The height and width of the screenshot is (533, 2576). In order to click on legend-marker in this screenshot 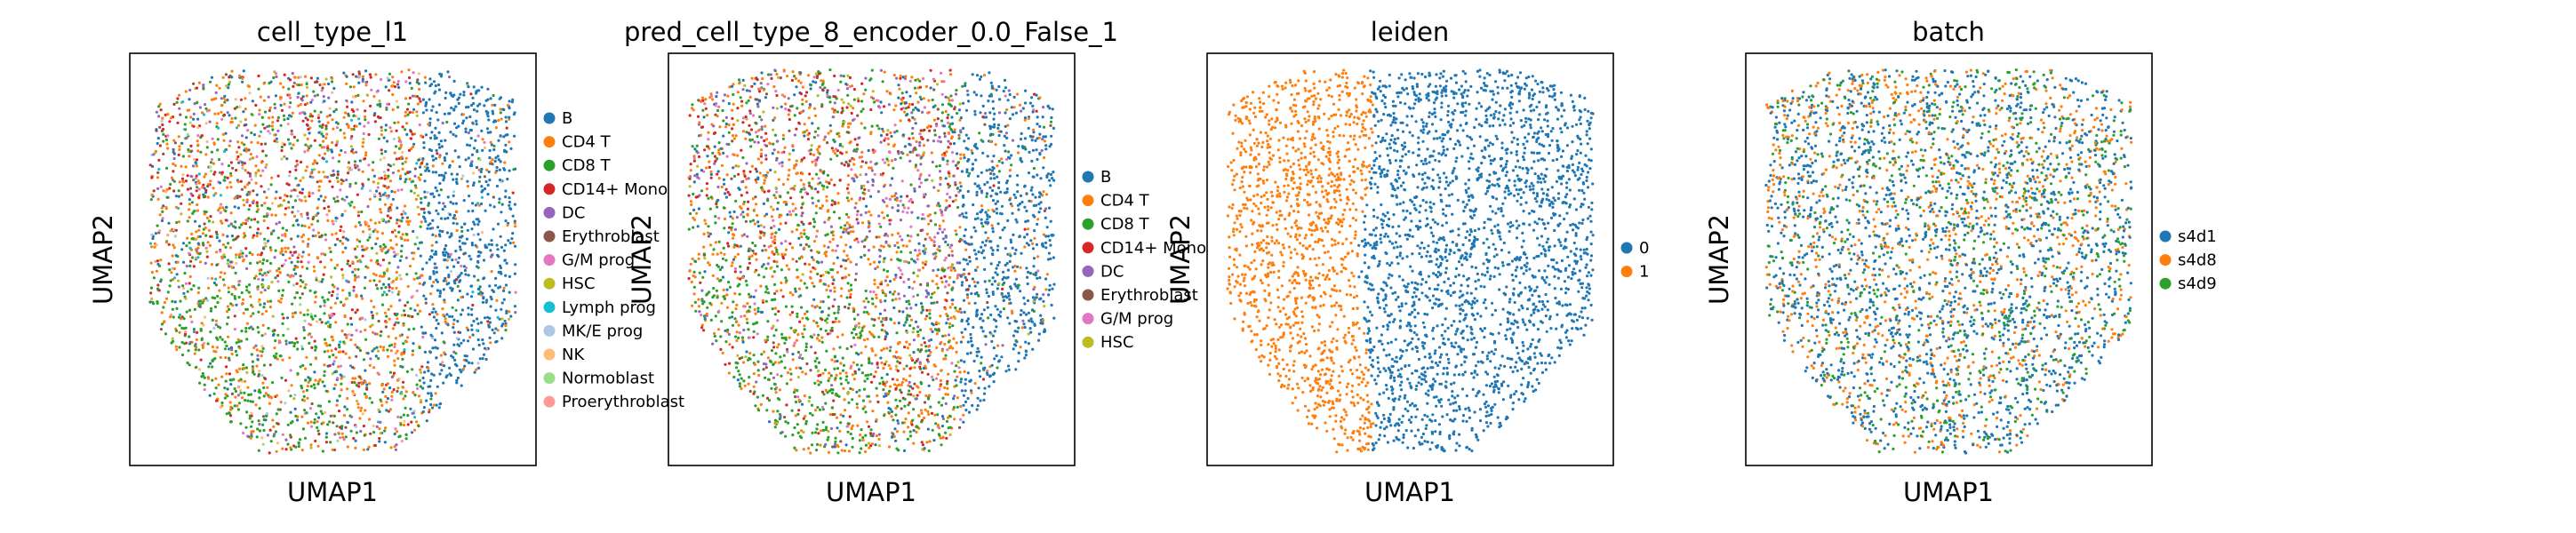, I will do `click(549, 330)`.